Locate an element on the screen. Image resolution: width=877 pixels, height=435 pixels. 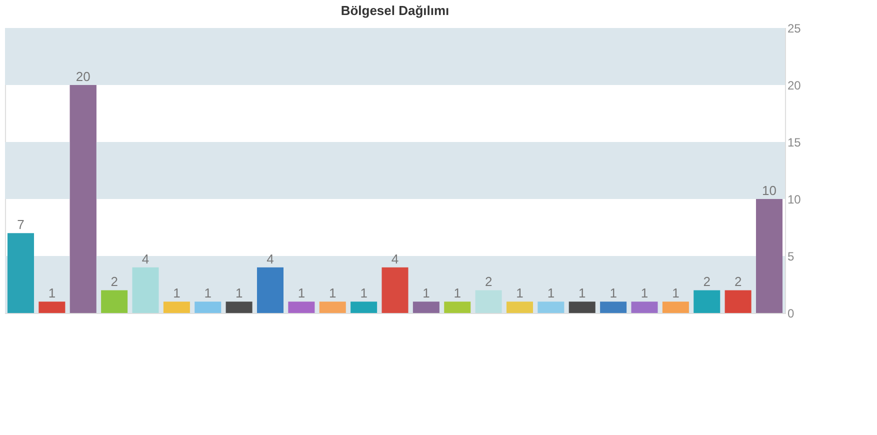
y-tick-label: 0 is located at coordinates (791, 313).